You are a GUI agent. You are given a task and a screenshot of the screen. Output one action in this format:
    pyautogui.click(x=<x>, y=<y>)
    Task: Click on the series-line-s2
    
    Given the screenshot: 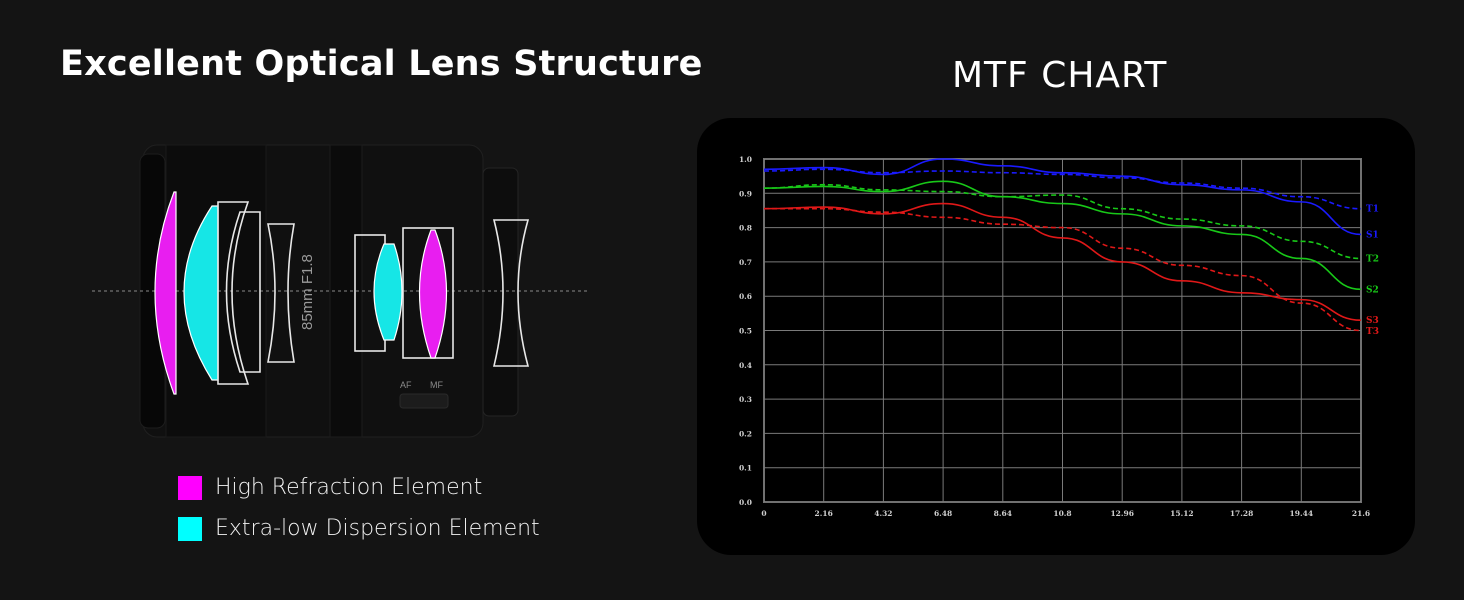 What is the action you would take?
    pyautogui.click(x=1062, y=235)
    